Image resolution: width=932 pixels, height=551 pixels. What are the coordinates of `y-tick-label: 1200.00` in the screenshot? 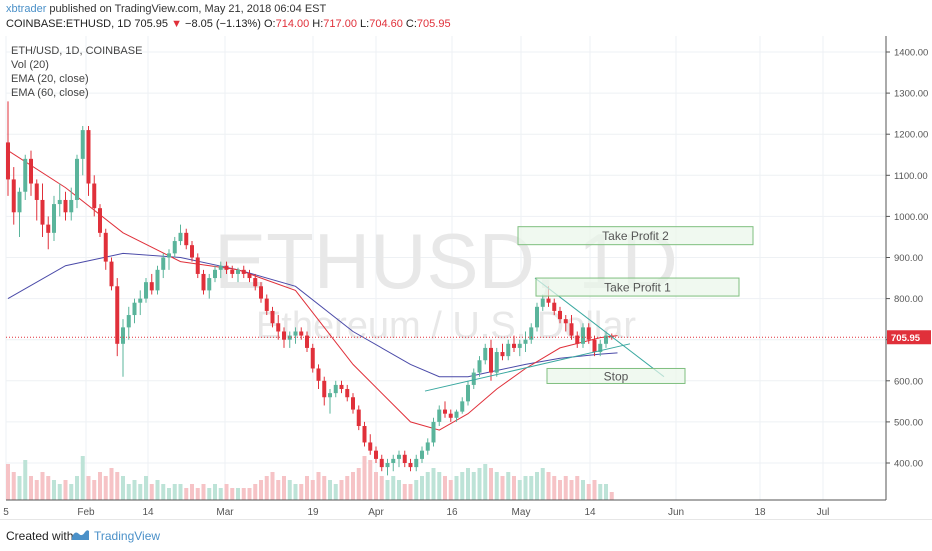 It's located at (911, 135).